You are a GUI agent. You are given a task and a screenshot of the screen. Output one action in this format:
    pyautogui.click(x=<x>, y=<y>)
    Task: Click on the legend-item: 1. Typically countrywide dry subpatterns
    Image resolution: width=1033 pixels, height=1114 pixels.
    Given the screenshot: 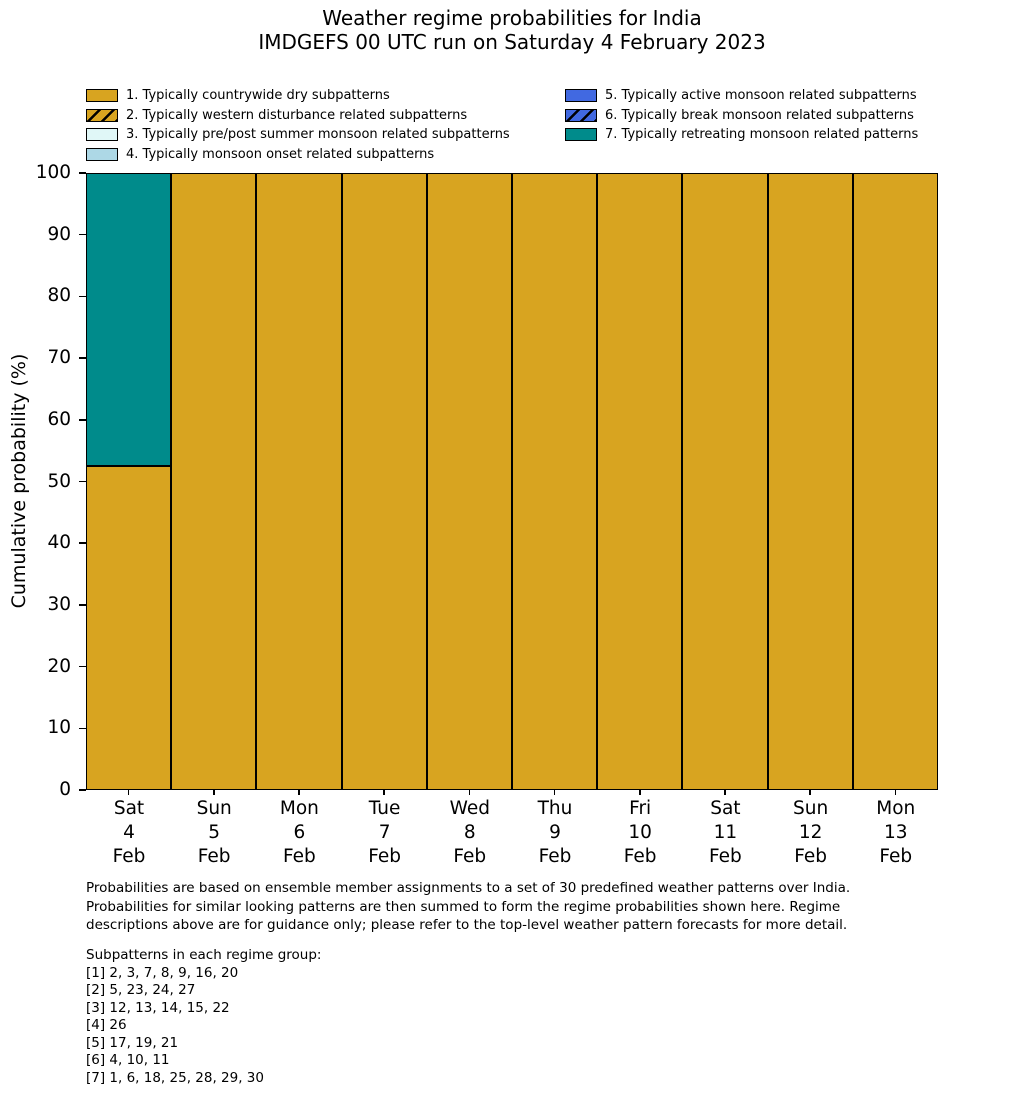 What is the action you would take?
    pyautogui.click(x=298, y=96)
    